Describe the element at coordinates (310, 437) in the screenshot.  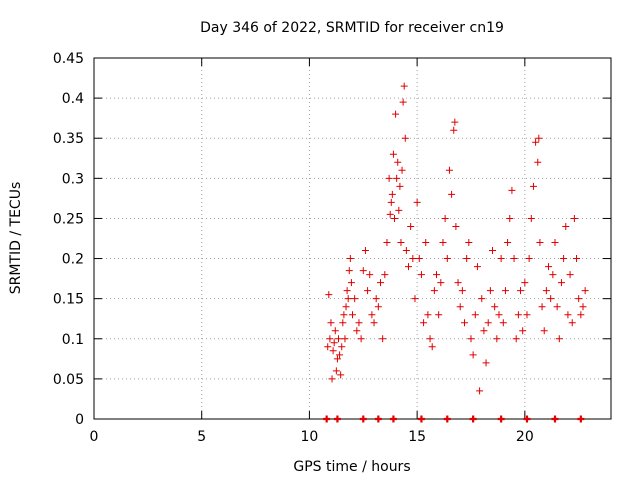
I see `x-tick-label: 10` at that location.